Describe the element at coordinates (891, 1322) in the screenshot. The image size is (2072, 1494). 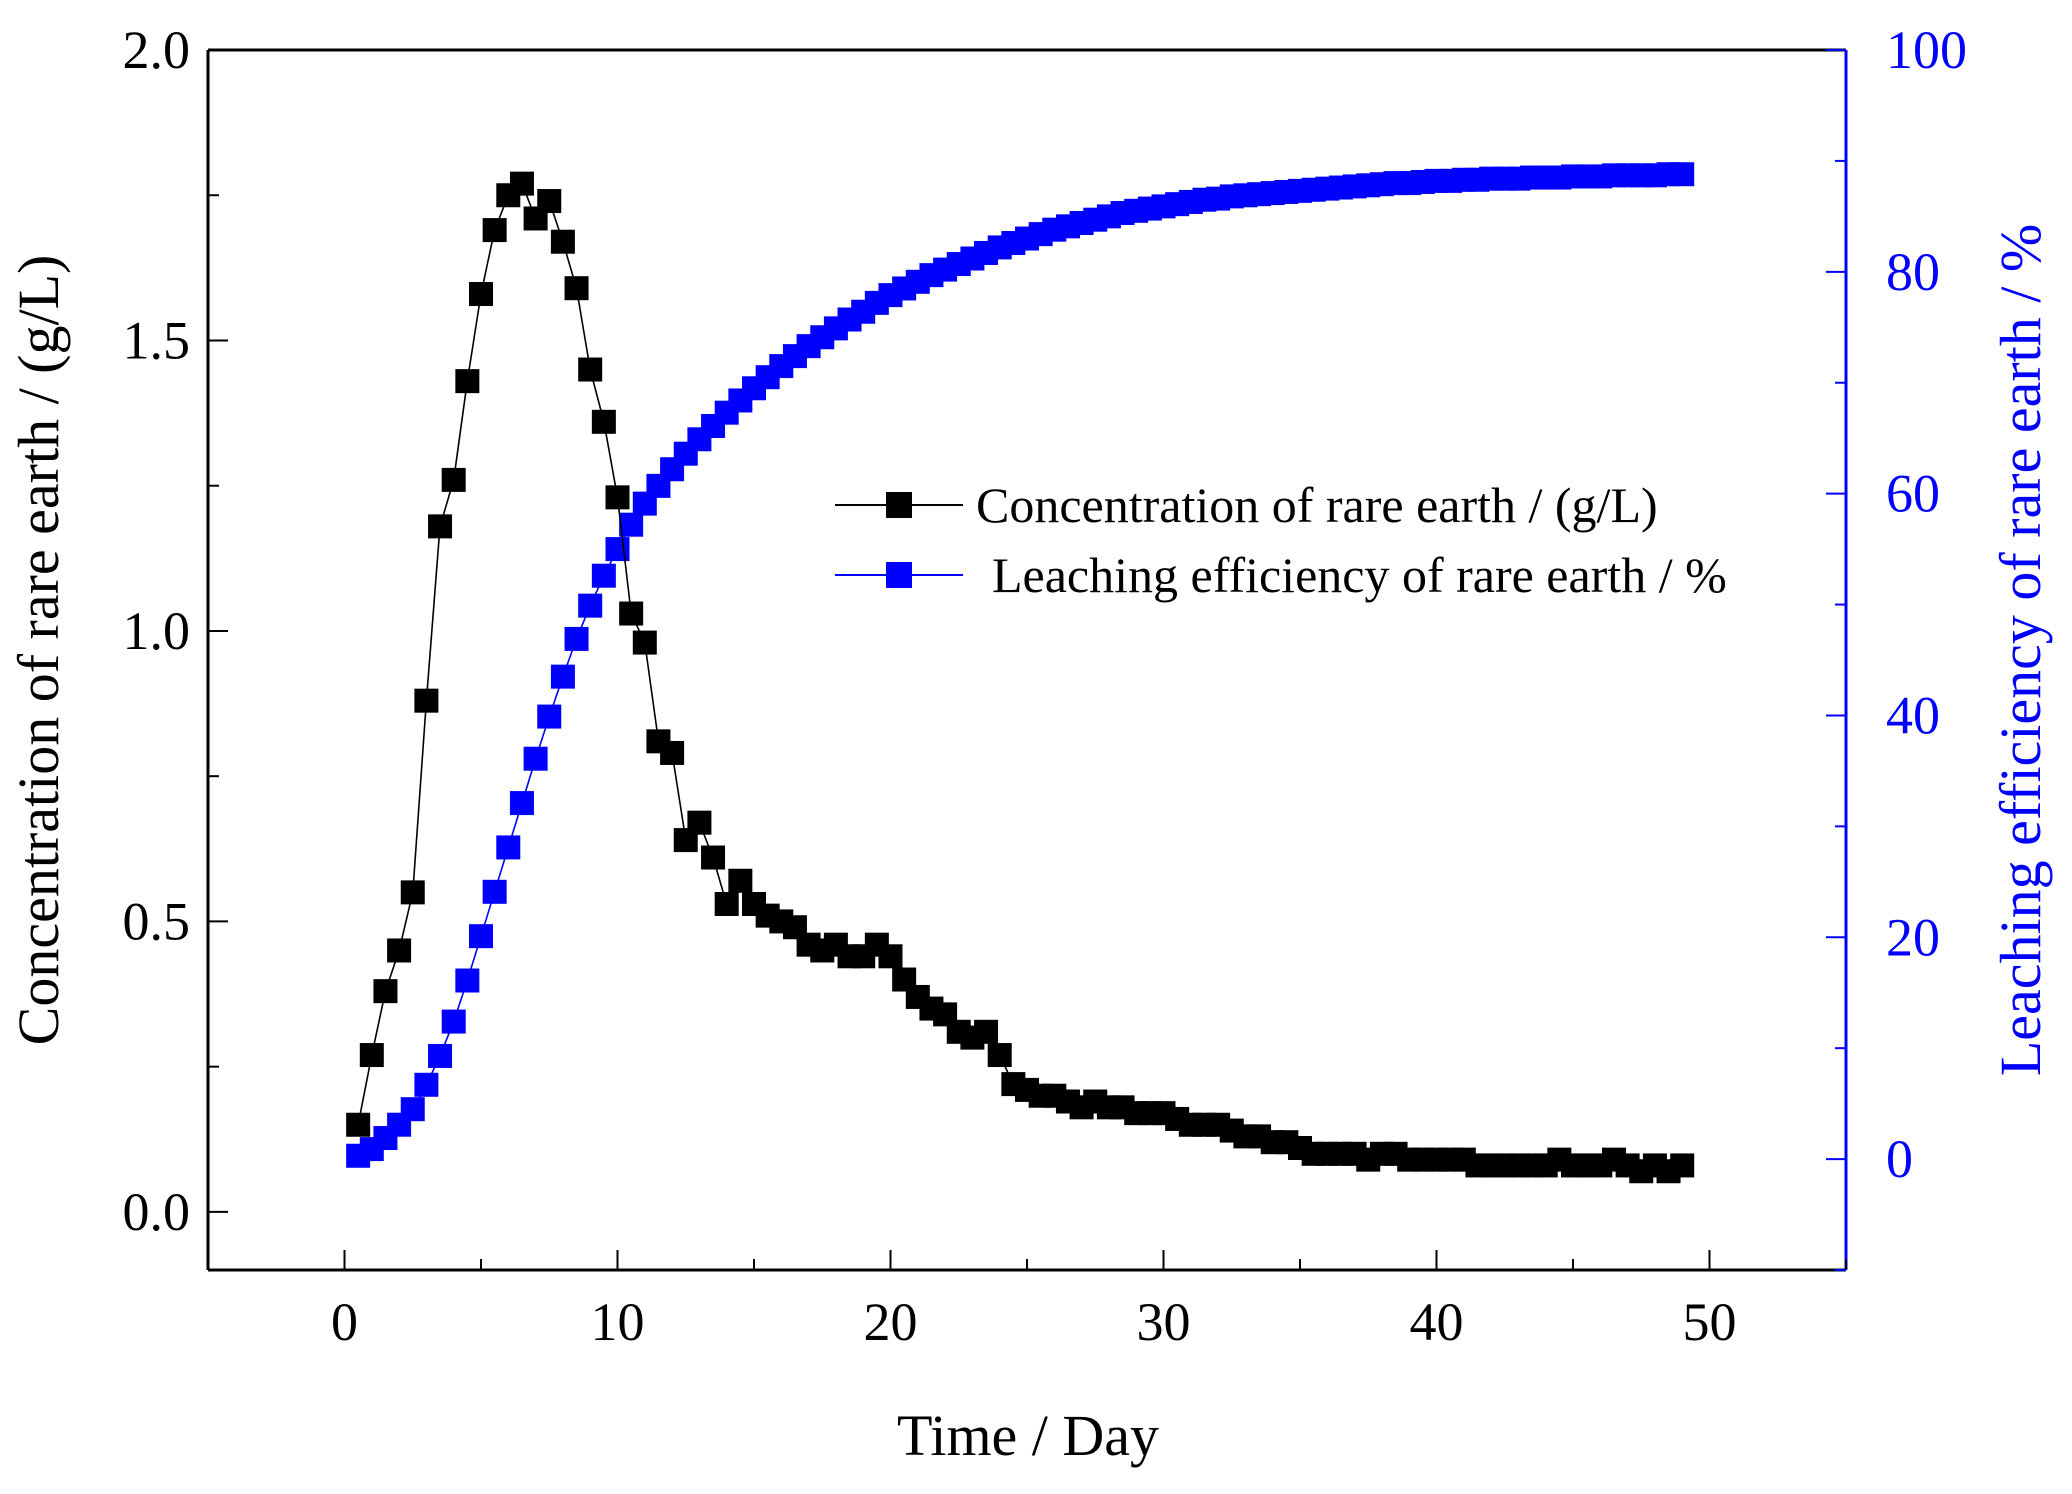
I see `x-tick-label: 20` at that location.